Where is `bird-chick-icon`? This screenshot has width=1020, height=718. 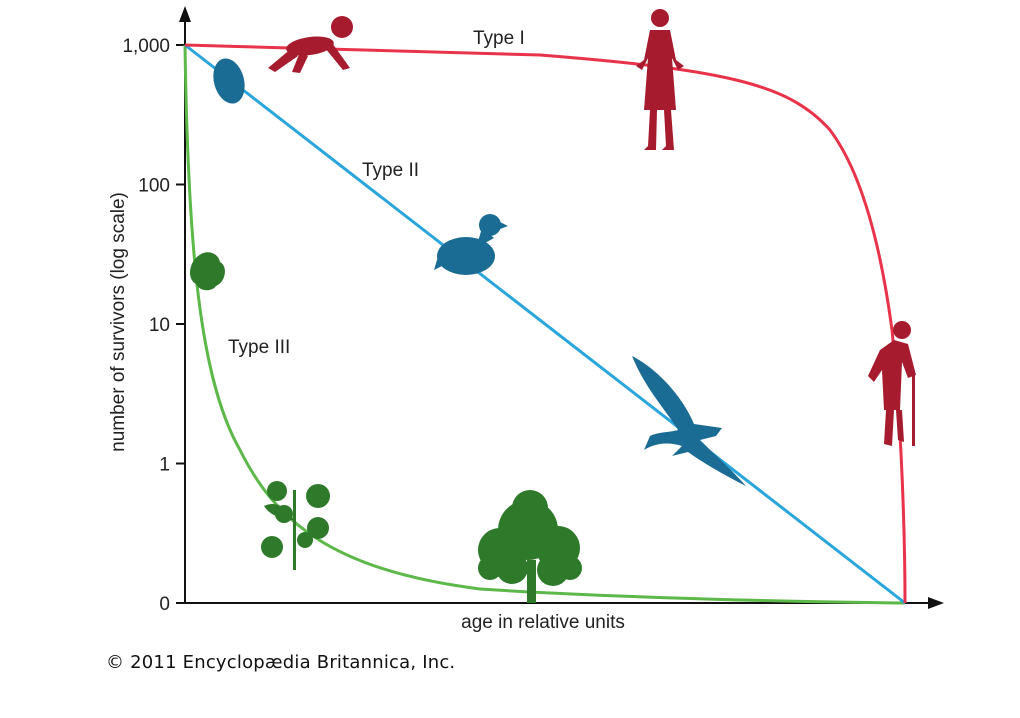 bird-chick-icon is located at coordinates (471, 244).